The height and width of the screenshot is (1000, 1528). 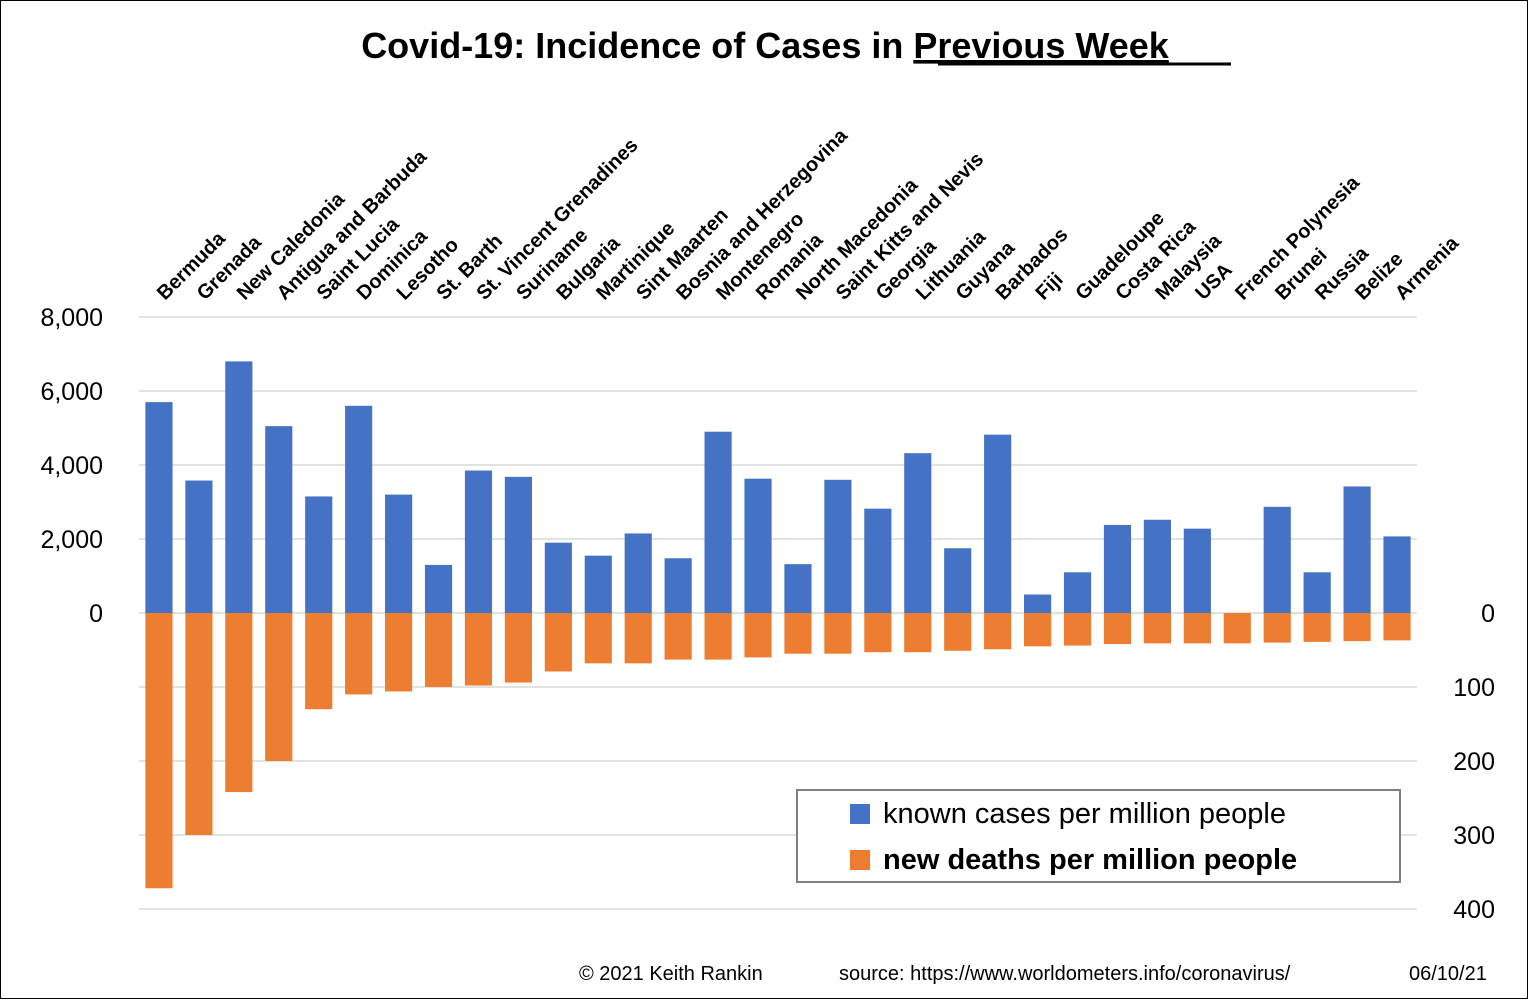 I want to click on legend-label-deaths: new deaths per million people, so click(x=1090, y=860).